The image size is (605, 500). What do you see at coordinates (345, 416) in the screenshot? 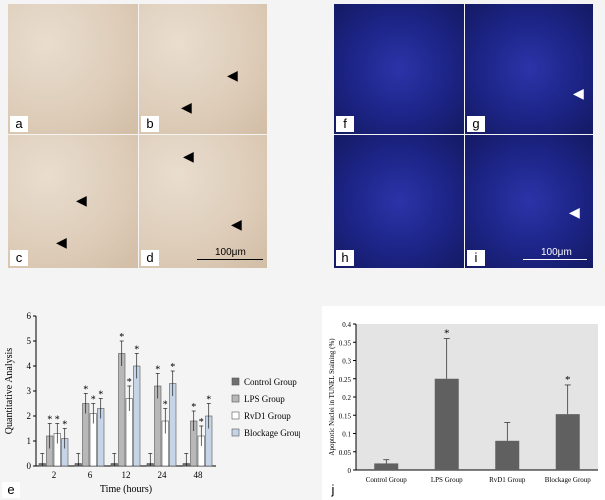
I see `y-tick-label: 0.15` at bounding box center [345, 416].